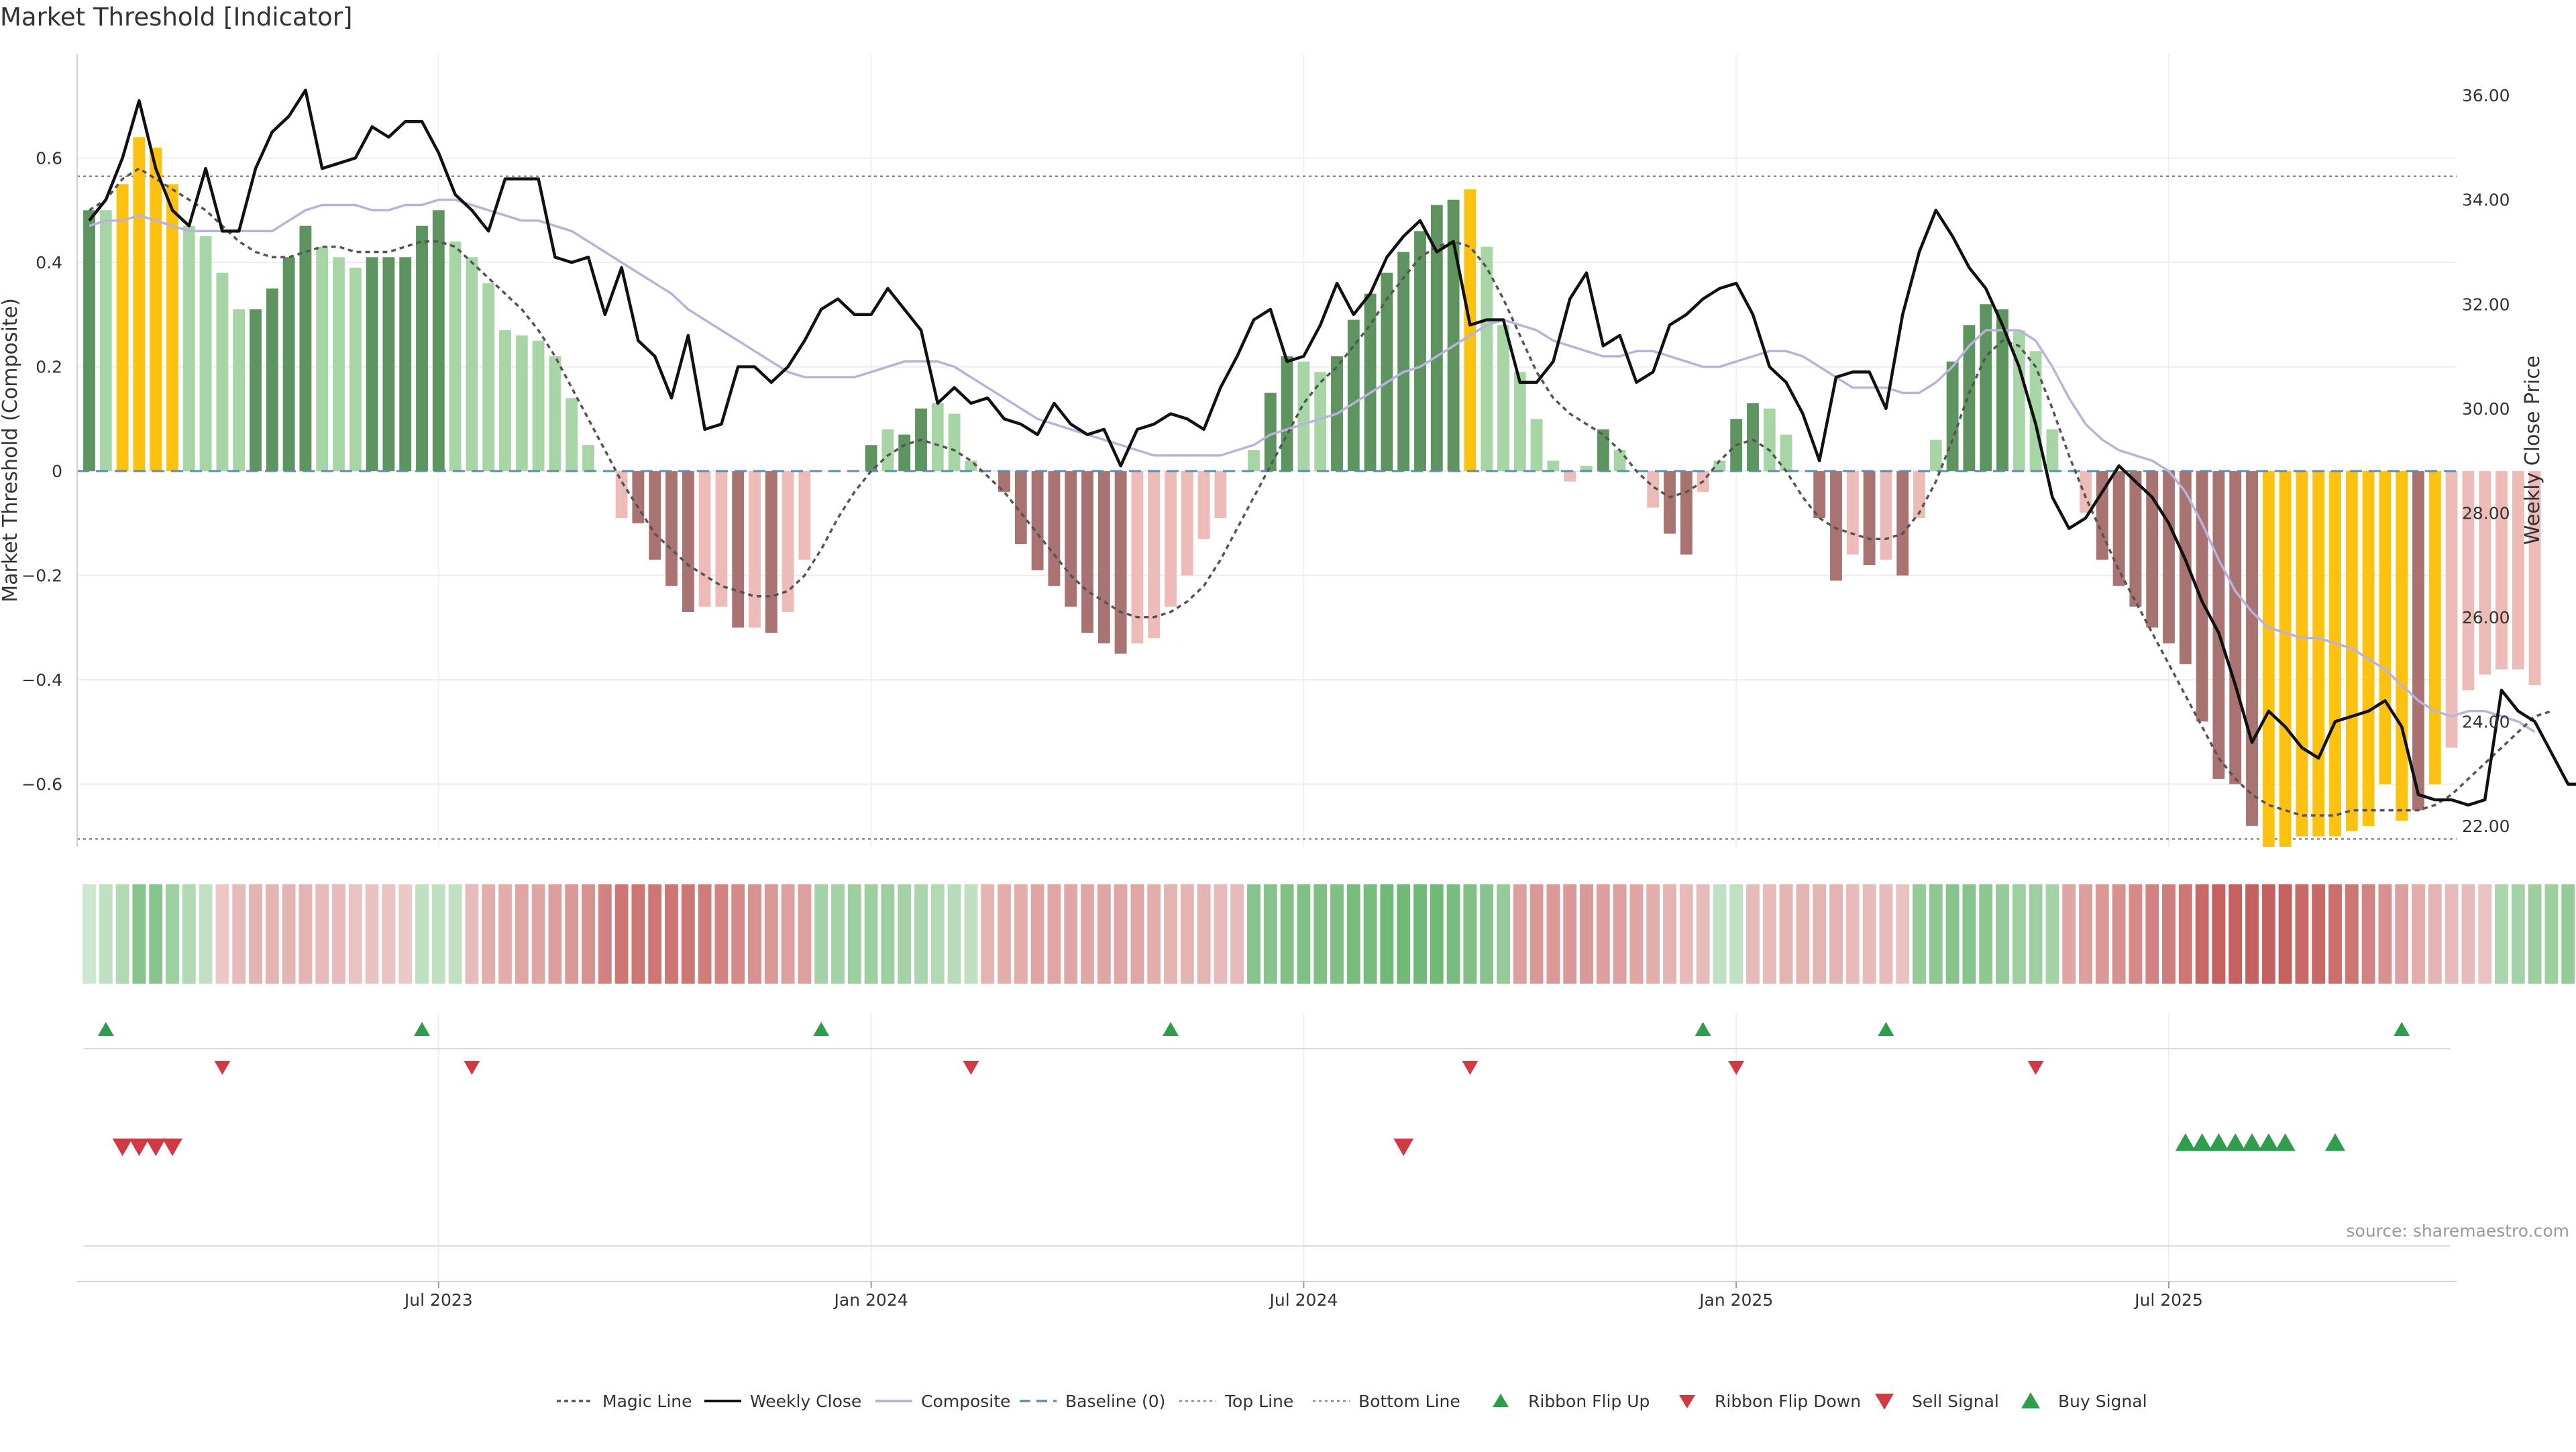 This screenshot has width=2576, height=1452. I want to click on source-credit: source: sharemaestro.com, so click(2458, 1231).